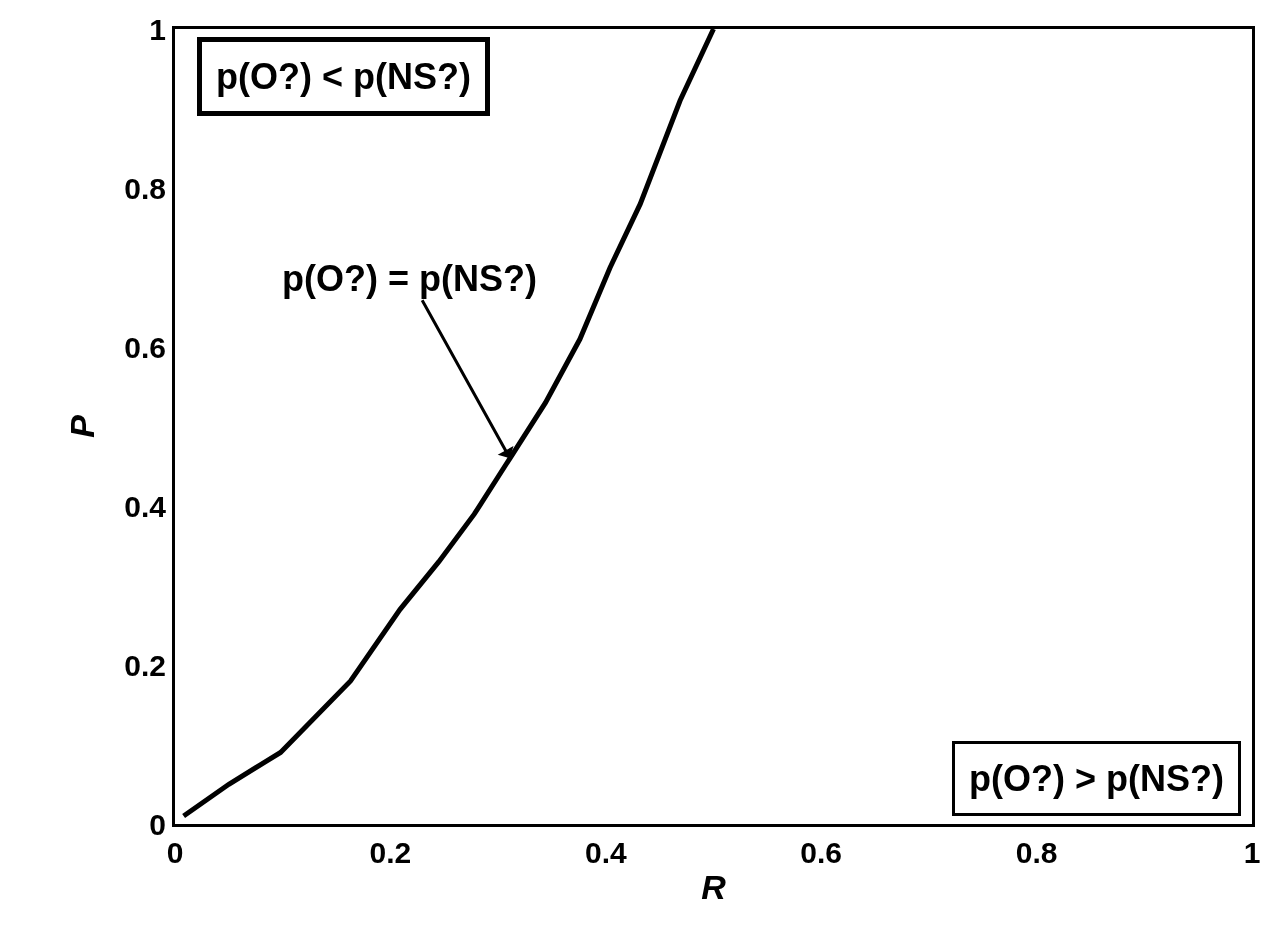 The height and width of the screenshot is (952, 1277). What do you see at coordinates (343, 76) in the screenshot?
I see `annotation: p(O?) < p(NS?)` at bounding box center [343, 76].